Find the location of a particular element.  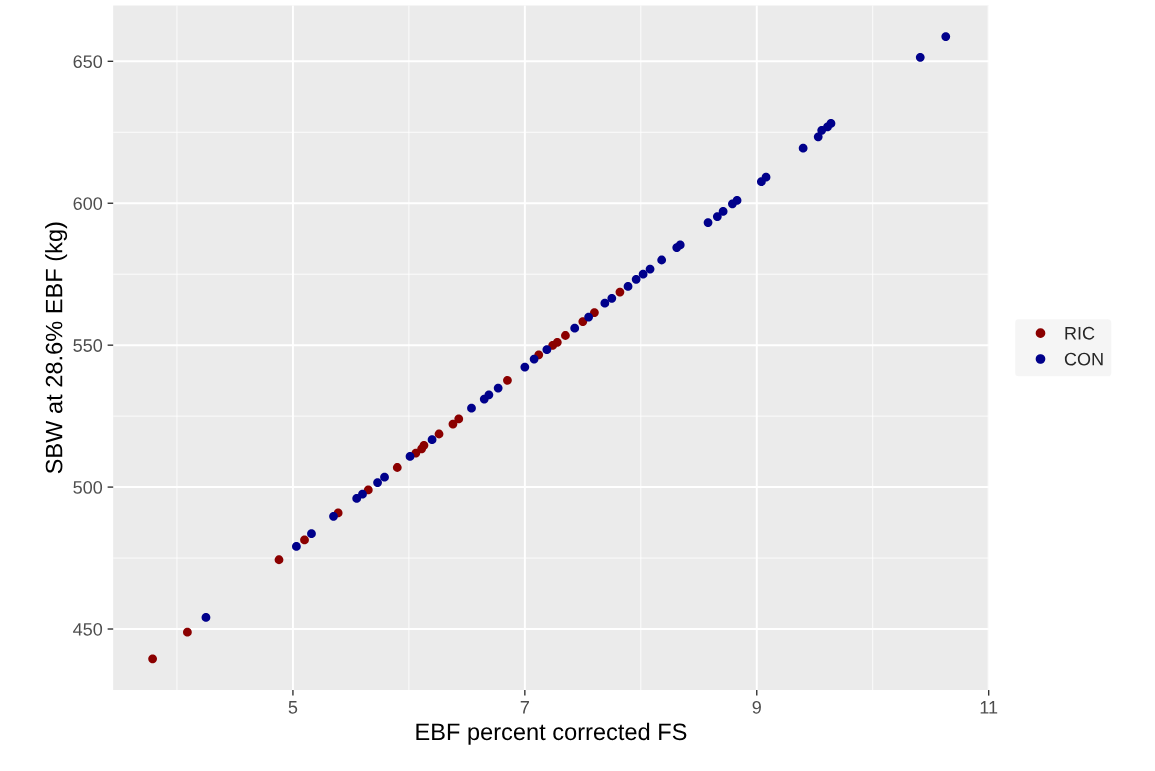

y-tick-label: 450 is located at coordinates (88, 629).